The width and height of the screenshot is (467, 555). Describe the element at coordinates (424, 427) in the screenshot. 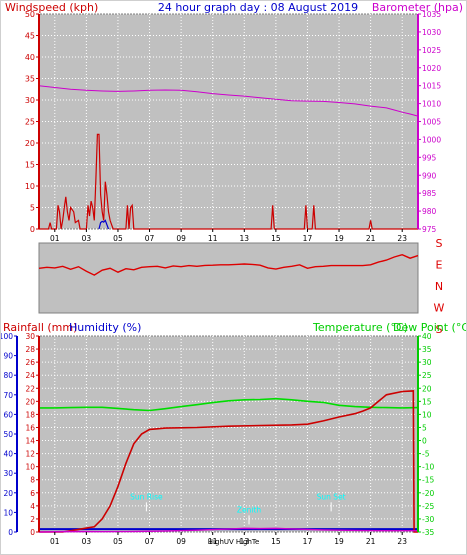

I see `temperature-axis-tick-label: 5` at that location.